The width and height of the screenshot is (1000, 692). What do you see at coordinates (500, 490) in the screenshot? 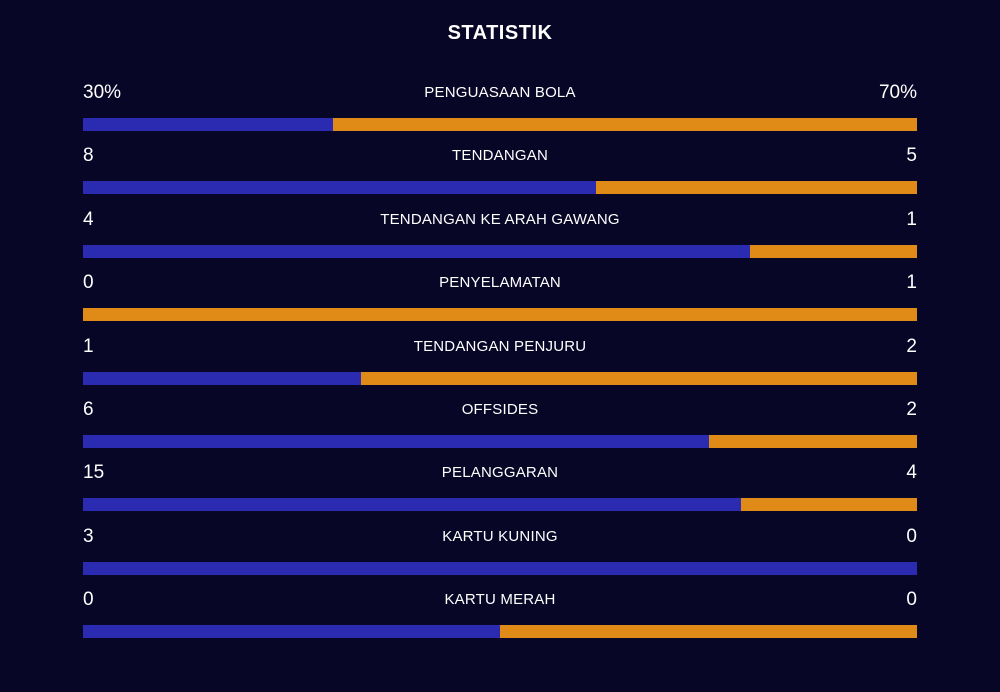
I see `stat-row-fouls: 15 PELANGGARAN 4` at bounding box center [500, 490].